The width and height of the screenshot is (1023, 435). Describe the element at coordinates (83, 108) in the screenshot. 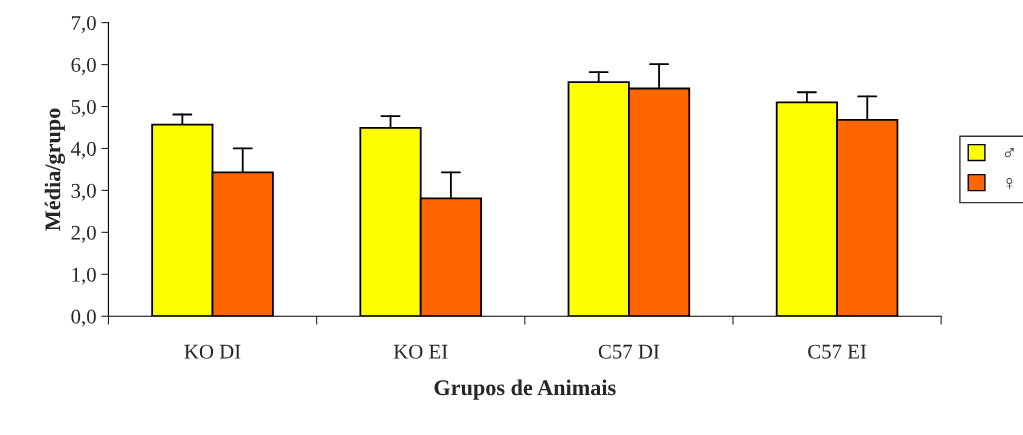

I see `y-tick-label: 5,0` at that location.